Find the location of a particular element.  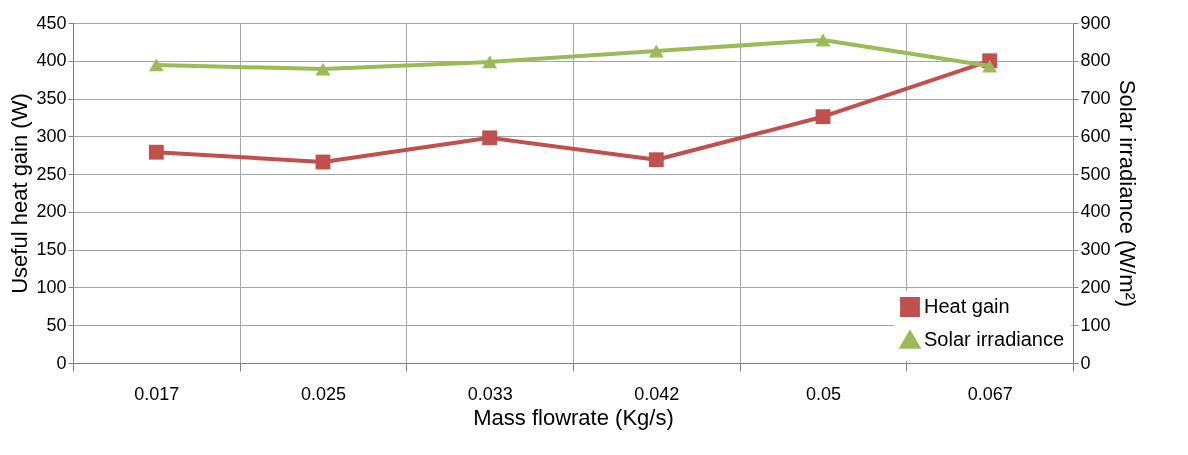

legend-label: Solar irradiance is located at coordinates (994, 339).